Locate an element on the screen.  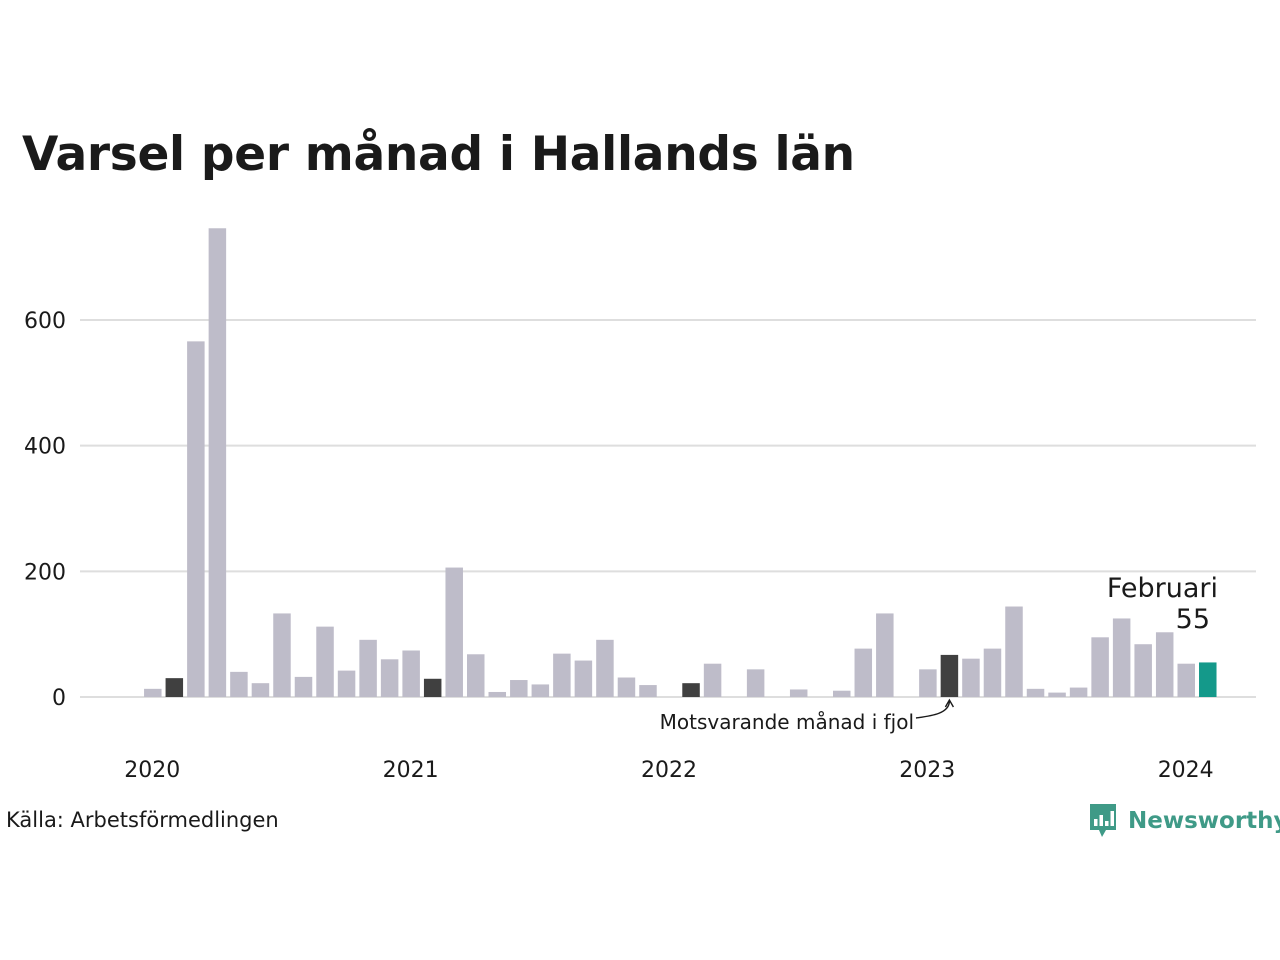
bar-current is located at coordinates (1208, 679).